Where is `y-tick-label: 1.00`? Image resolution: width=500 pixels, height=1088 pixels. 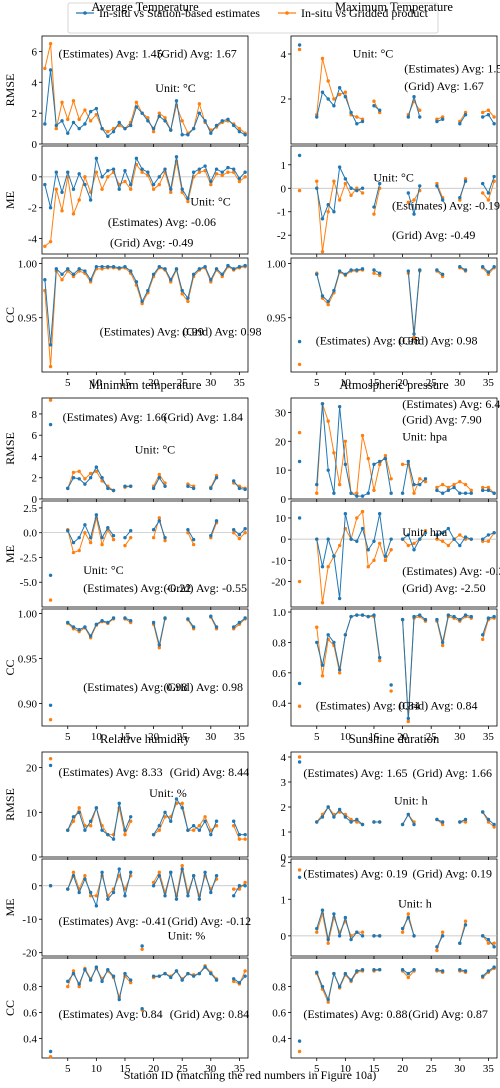 y-tick-label: 1.00 is located at coordinates (28, 615).